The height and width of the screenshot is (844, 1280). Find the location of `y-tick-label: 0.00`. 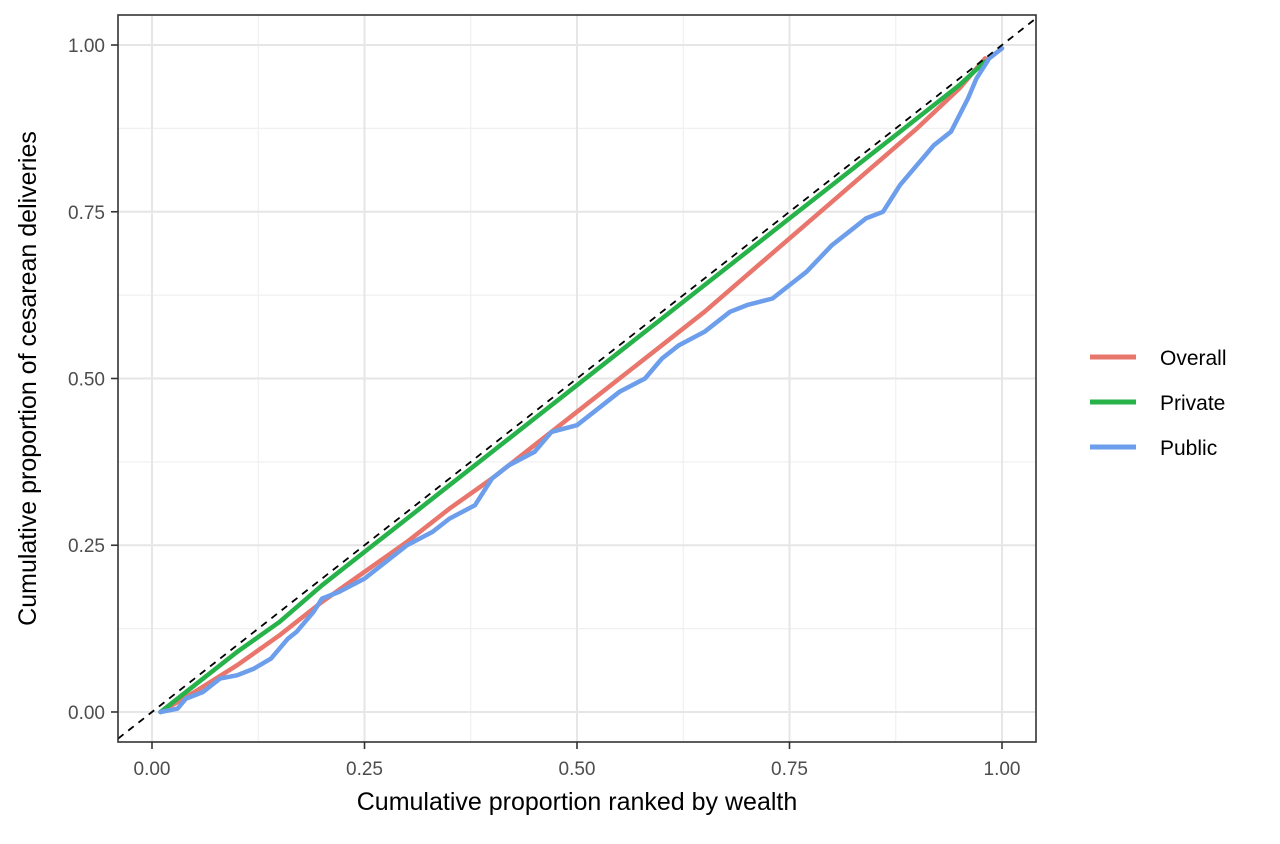

y-tick-label: 0.00 is located at coordinates (86, 713).